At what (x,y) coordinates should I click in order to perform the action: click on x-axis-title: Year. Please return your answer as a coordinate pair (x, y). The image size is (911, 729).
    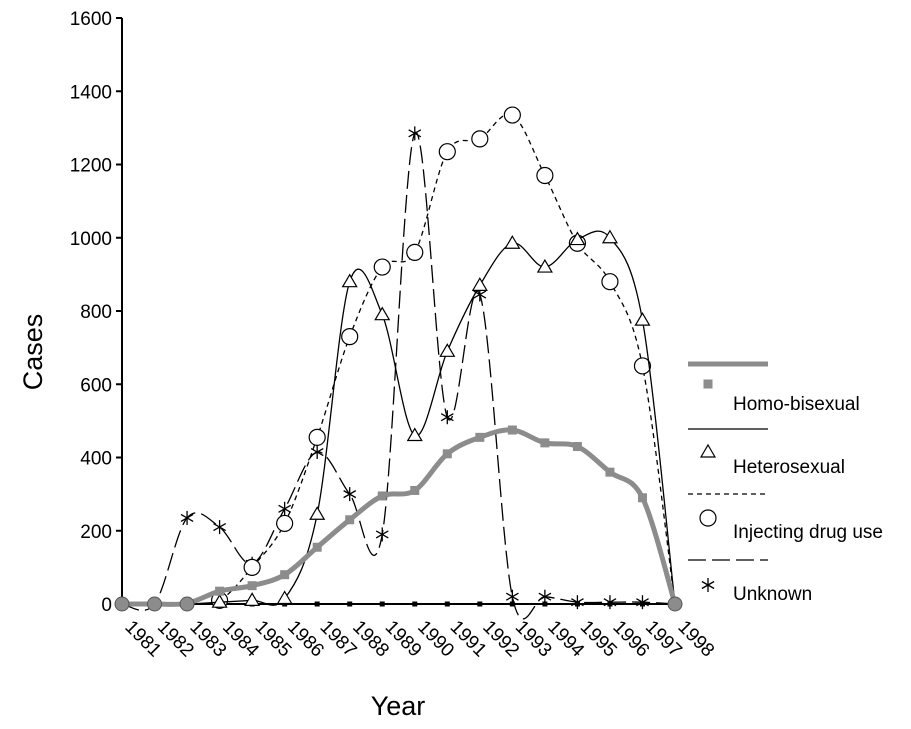
    Looking at the image, I should click on (398, 706).